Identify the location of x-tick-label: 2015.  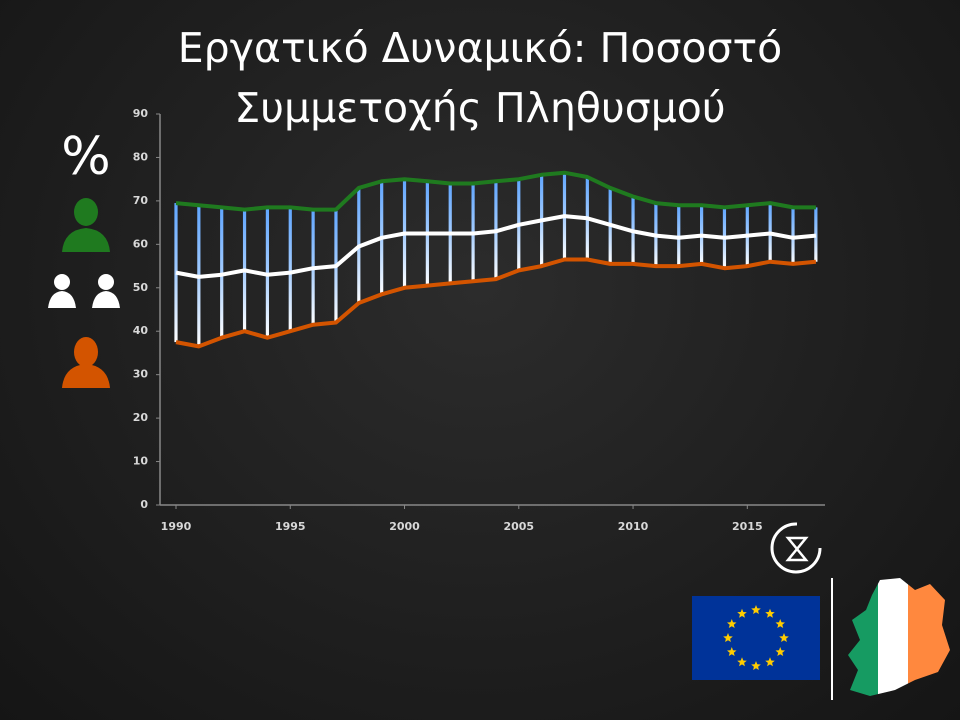
(747, 526).